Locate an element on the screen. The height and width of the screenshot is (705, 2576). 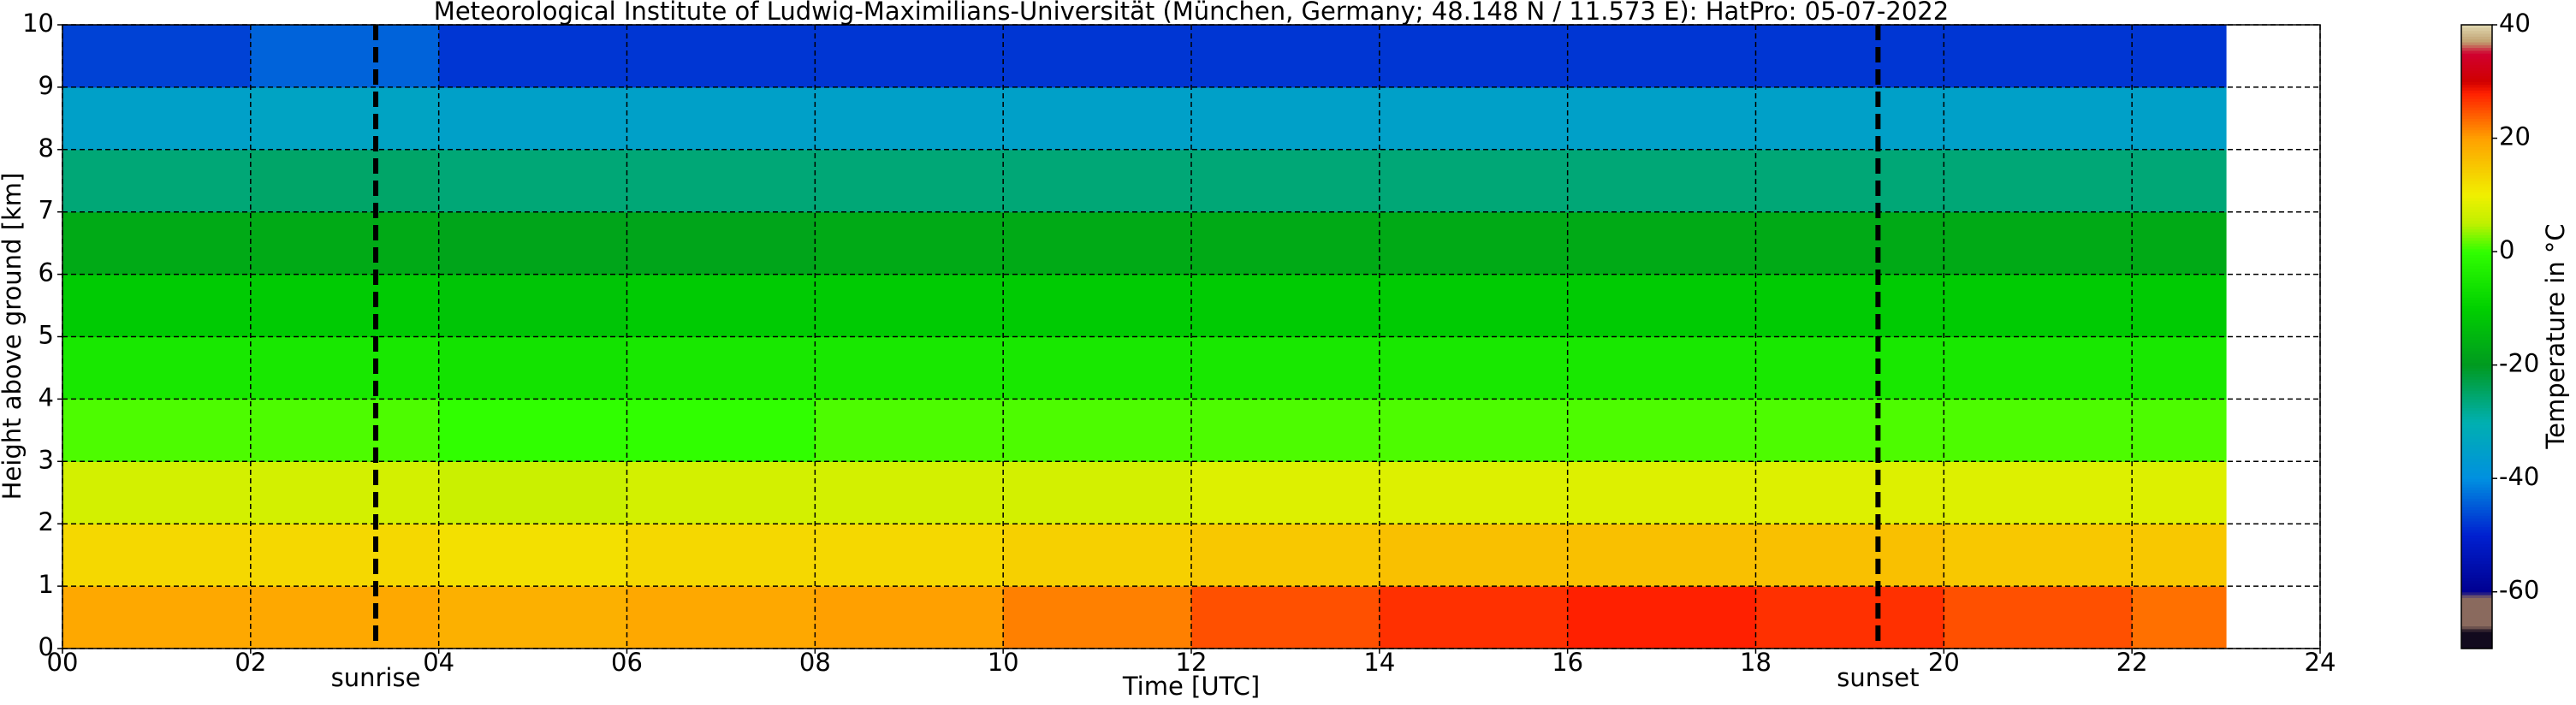
x-axis-label: Time [UTC] is located at coordinates (1191, 686).